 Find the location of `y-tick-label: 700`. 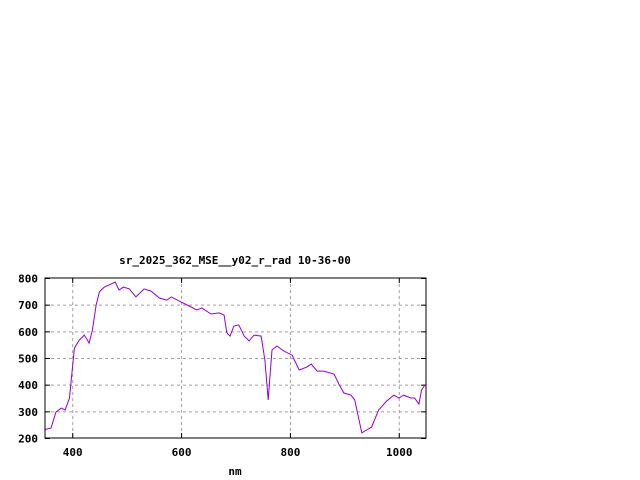

y-tick-label: 700 is located at coordinates (28, 305).